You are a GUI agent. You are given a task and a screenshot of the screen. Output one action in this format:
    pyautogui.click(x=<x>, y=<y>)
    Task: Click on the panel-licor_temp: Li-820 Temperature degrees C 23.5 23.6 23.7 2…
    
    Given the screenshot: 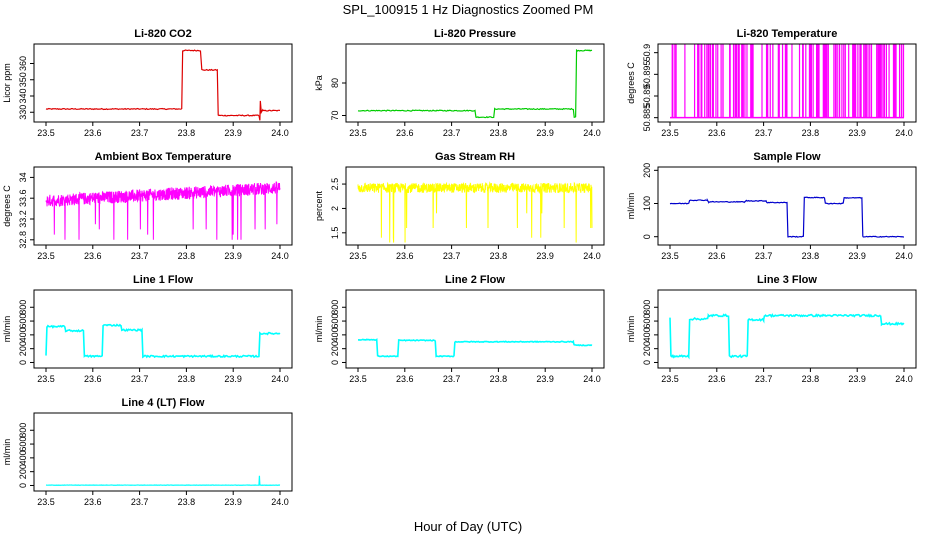 What is the action you would take?
    pyautogui.click(x=771, y=83)
    